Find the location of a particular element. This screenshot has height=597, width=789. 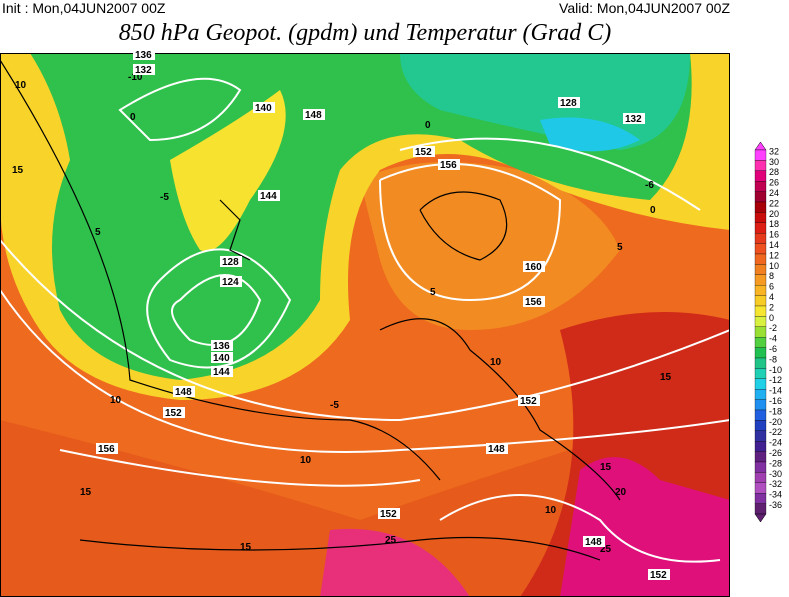

colorbar-label: 8 is located at coordinates (771, 276).